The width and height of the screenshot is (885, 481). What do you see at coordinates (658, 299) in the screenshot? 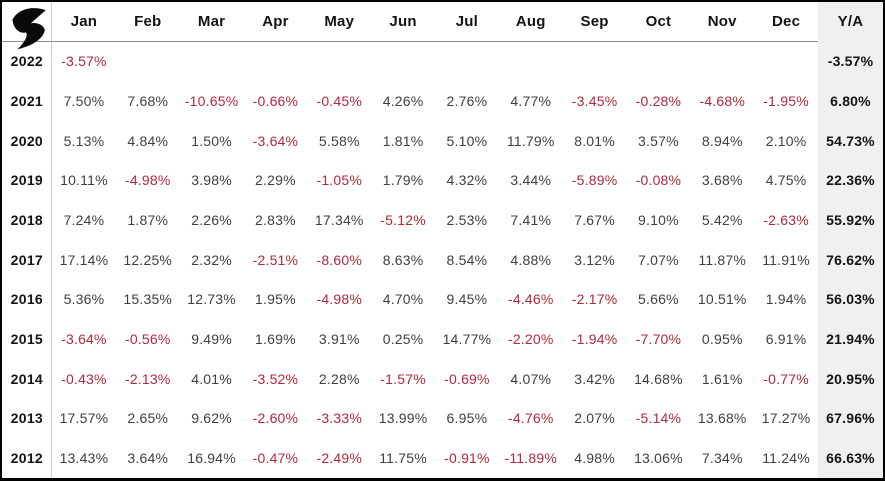
I see `value-cell: 5.66%` at bounding box center [658, 299].